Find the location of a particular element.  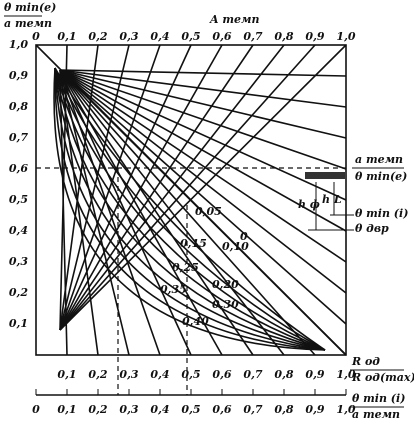

top-tick-label: 0,2 is located at coordinates (97, 36).